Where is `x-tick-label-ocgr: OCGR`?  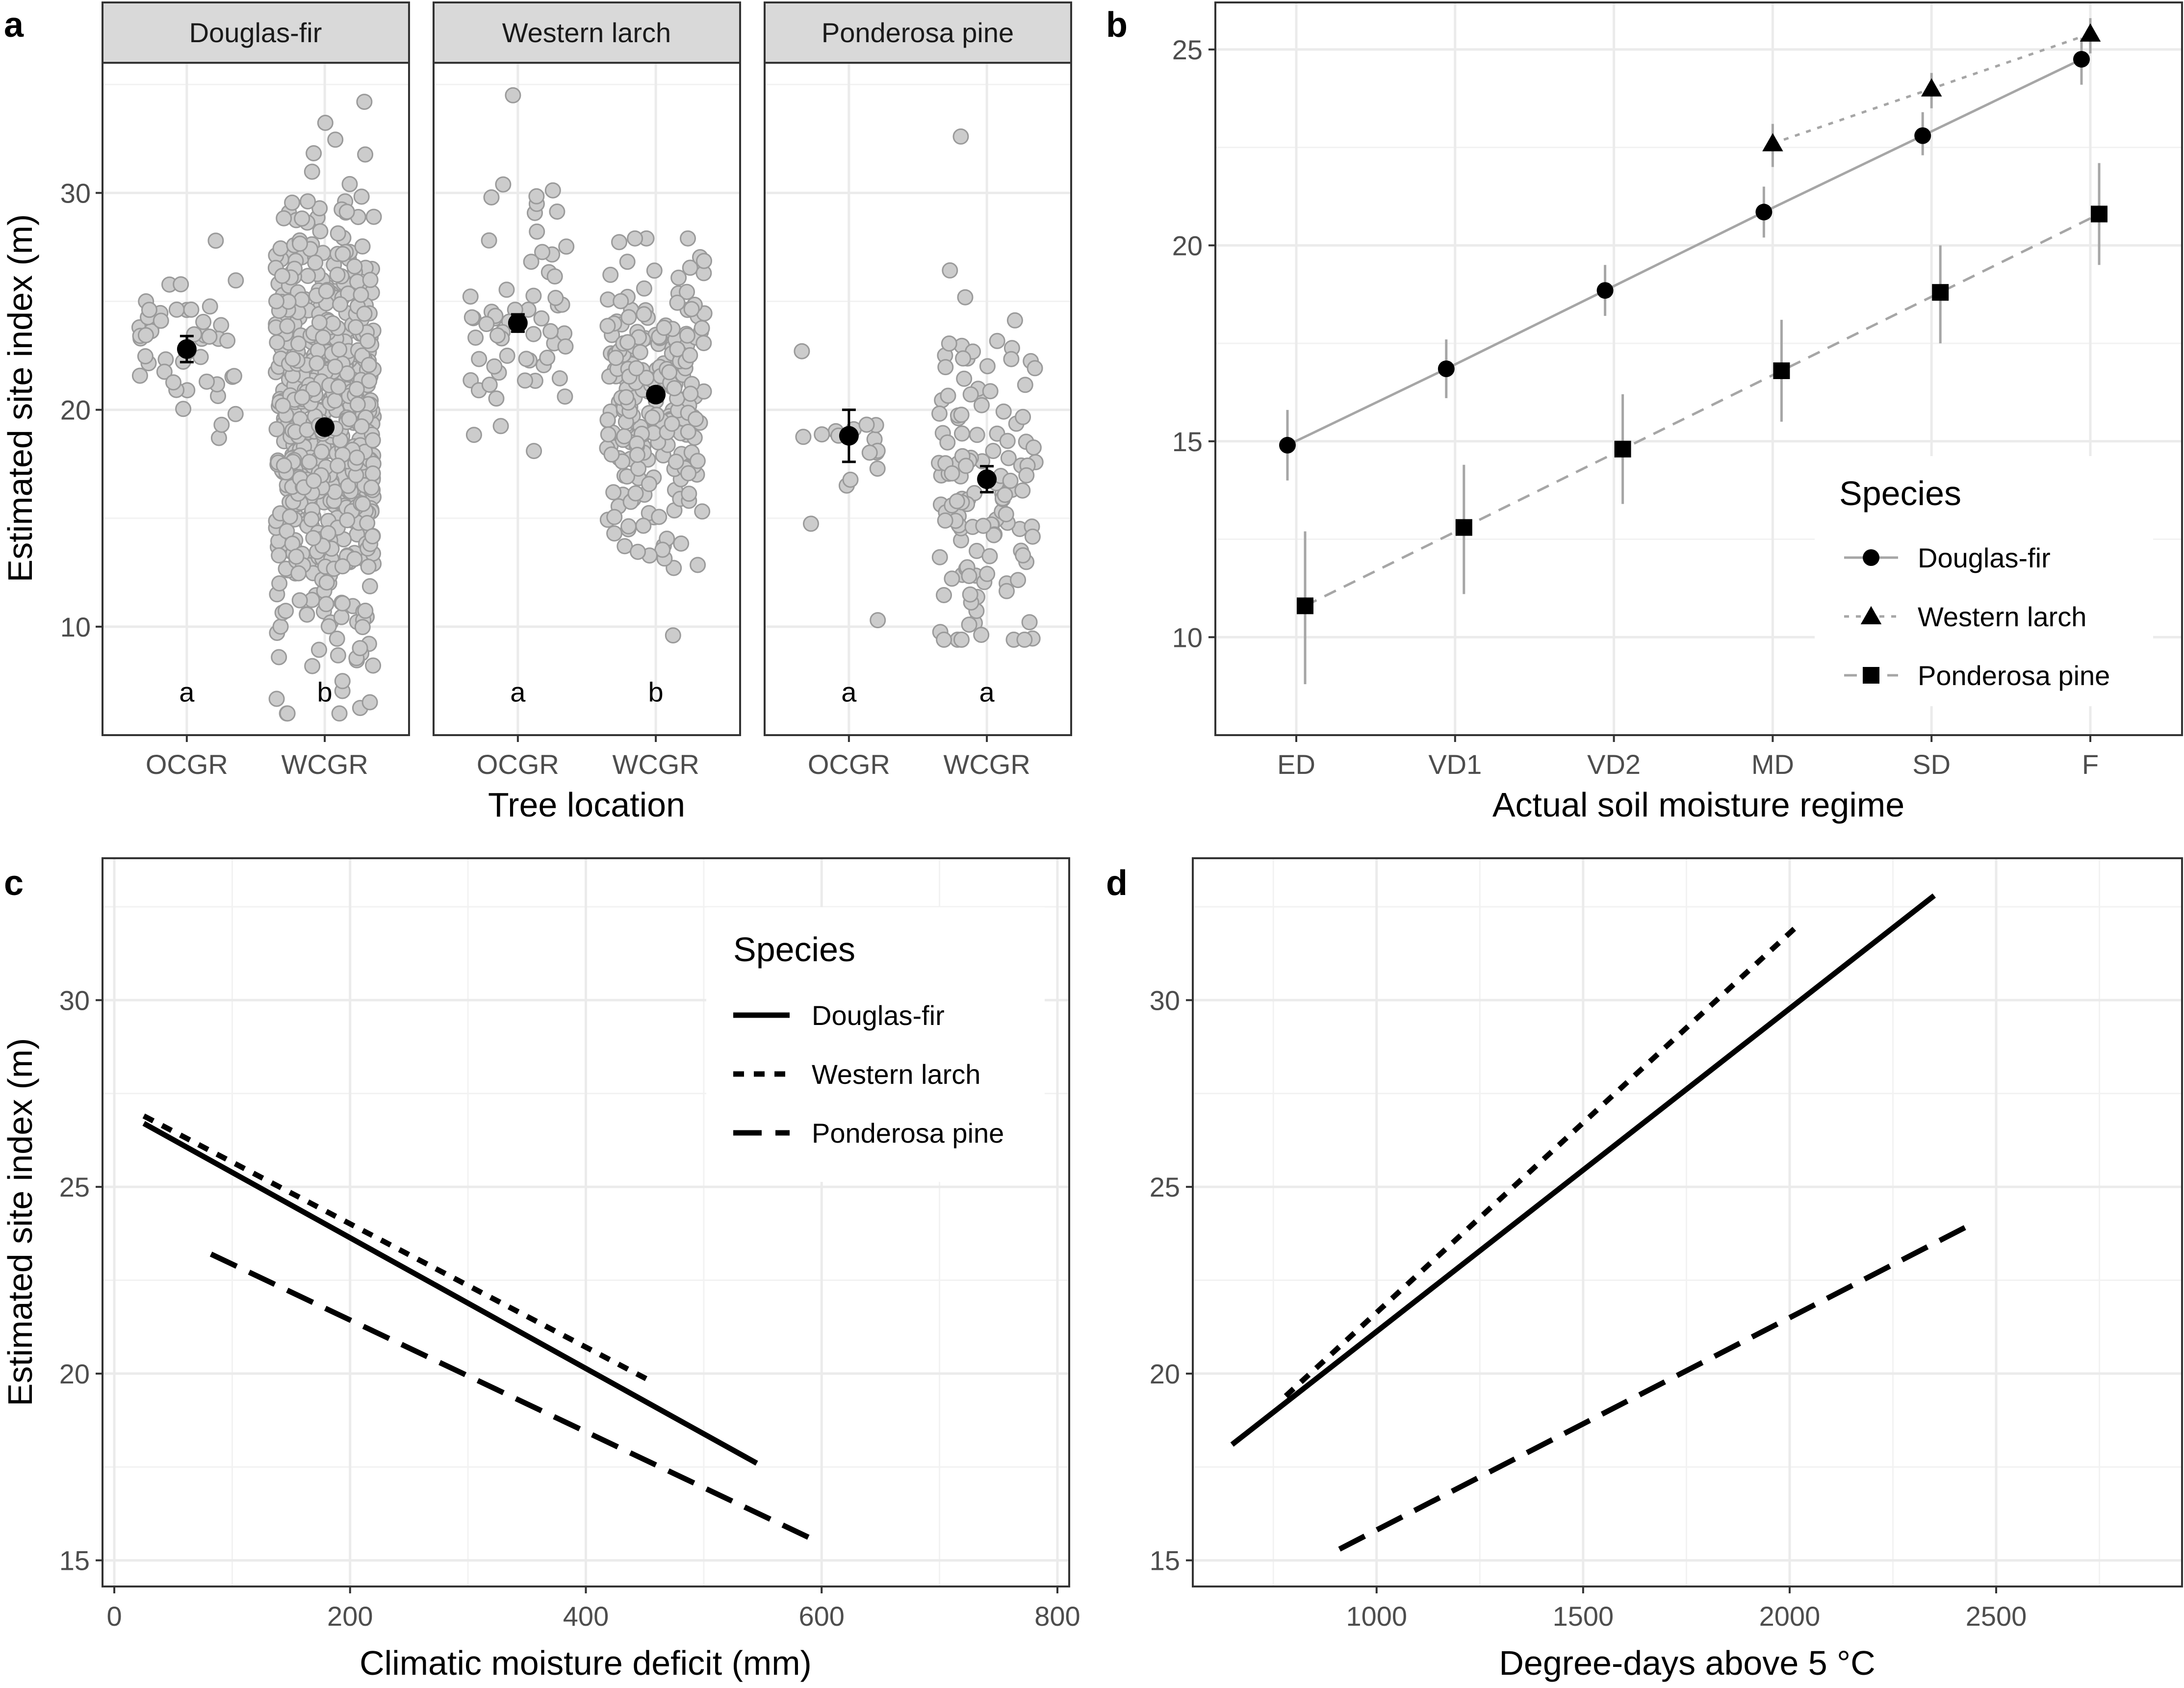 x-tick-label-ocgr: OCGR is located at coordinates (849, 764).